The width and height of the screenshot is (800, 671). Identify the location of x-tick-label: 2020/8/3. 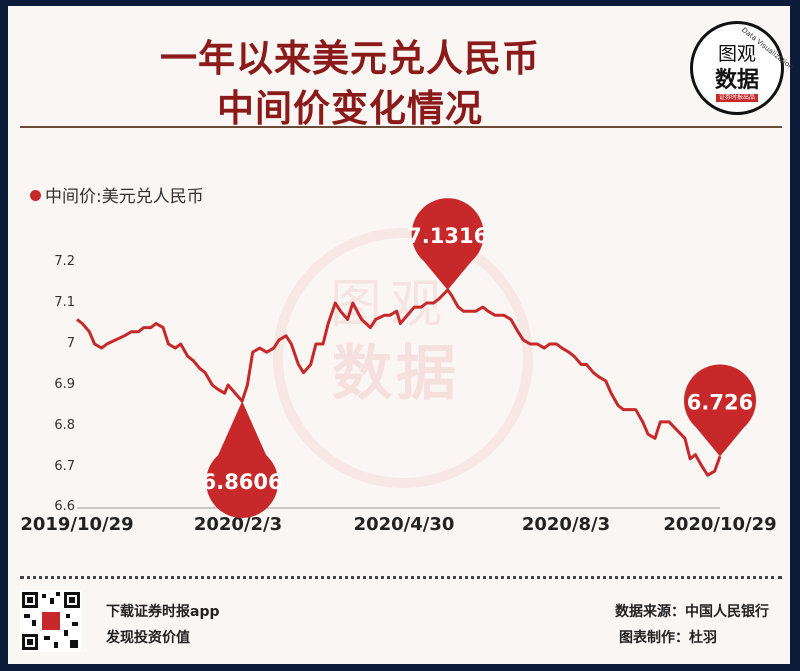
(566, 524).